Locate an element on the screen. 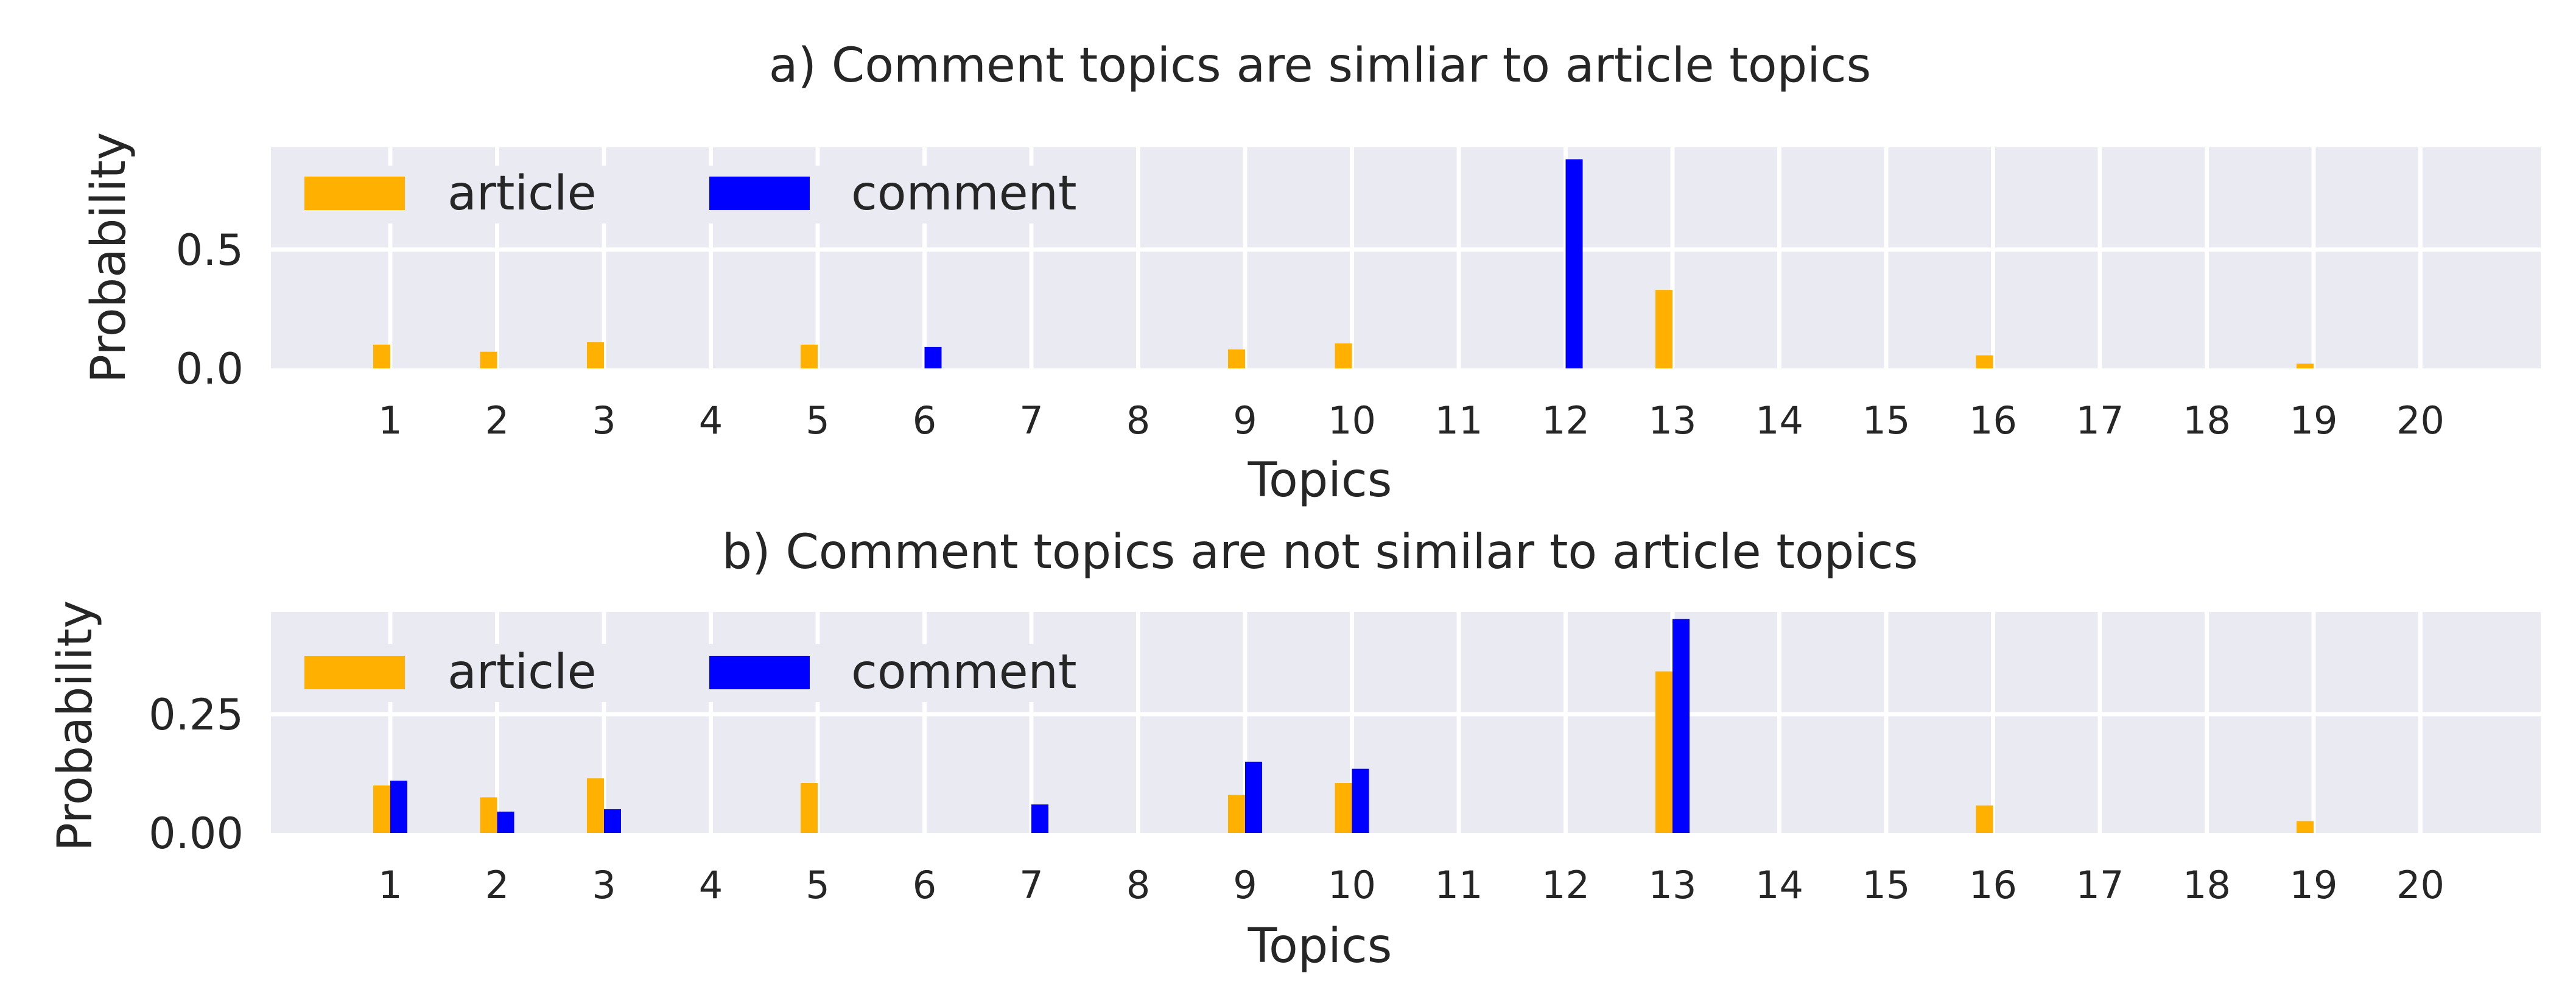  chart-a-xtick-label: 2 is located at coordinates (497, 420).